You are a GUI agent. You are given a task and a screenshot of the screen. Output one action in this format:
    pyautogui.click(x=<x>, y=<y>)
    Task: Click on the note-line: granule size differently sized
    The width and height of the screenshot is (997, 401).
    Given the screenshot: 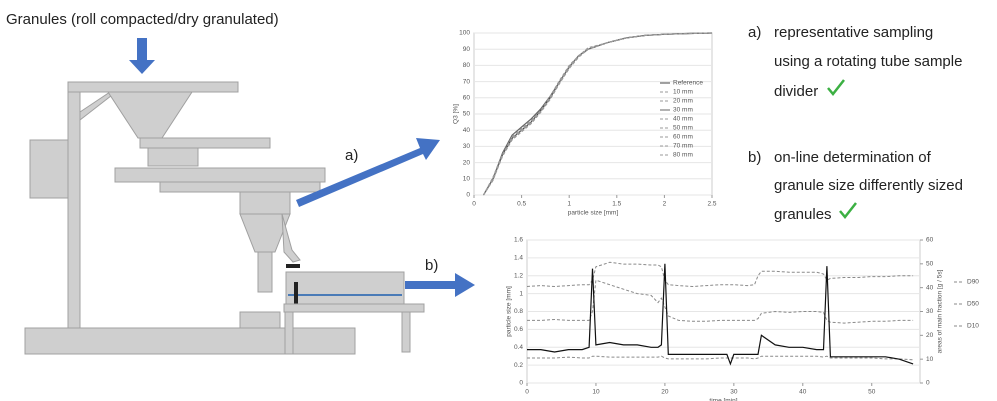 What is the action you would take?
    pyautogui.click(x=868, y=185)
    